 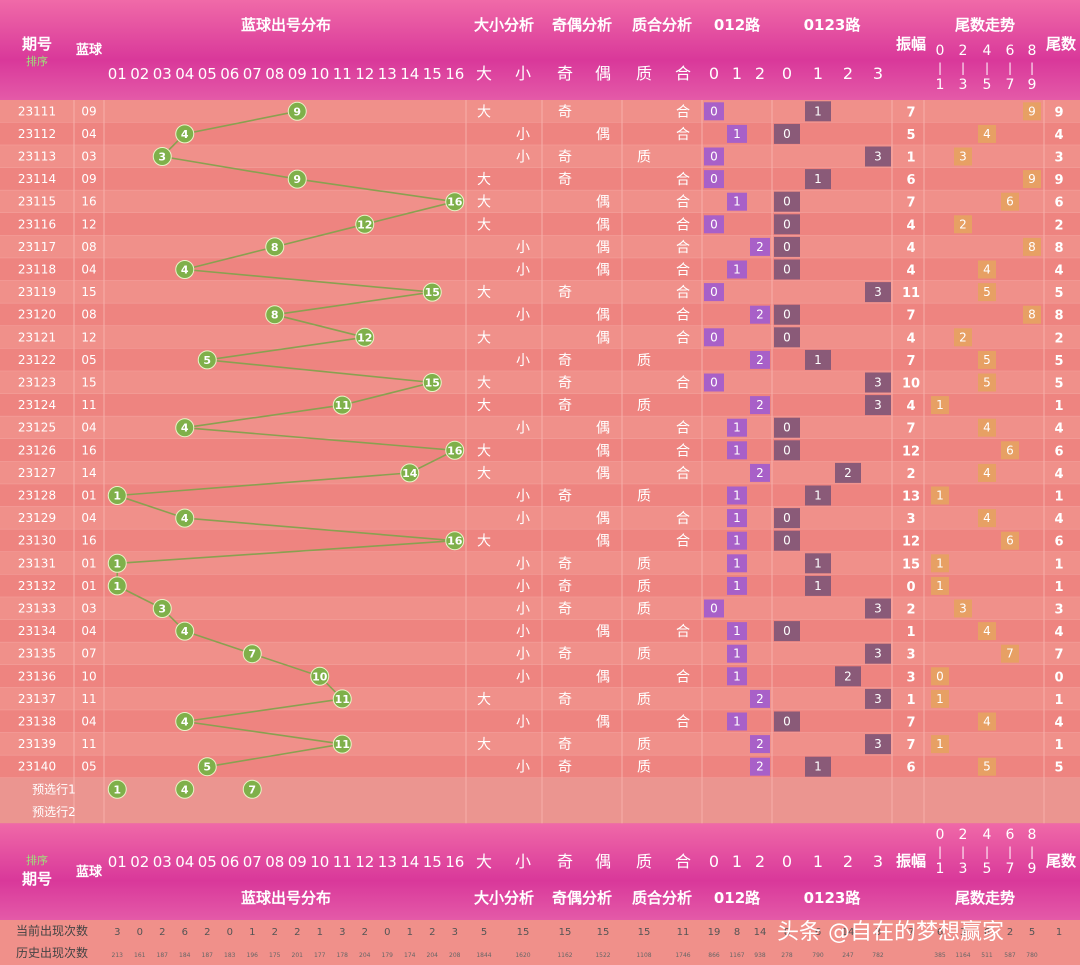 I want to click on blue-value: 03, so click(x=88, y=157).